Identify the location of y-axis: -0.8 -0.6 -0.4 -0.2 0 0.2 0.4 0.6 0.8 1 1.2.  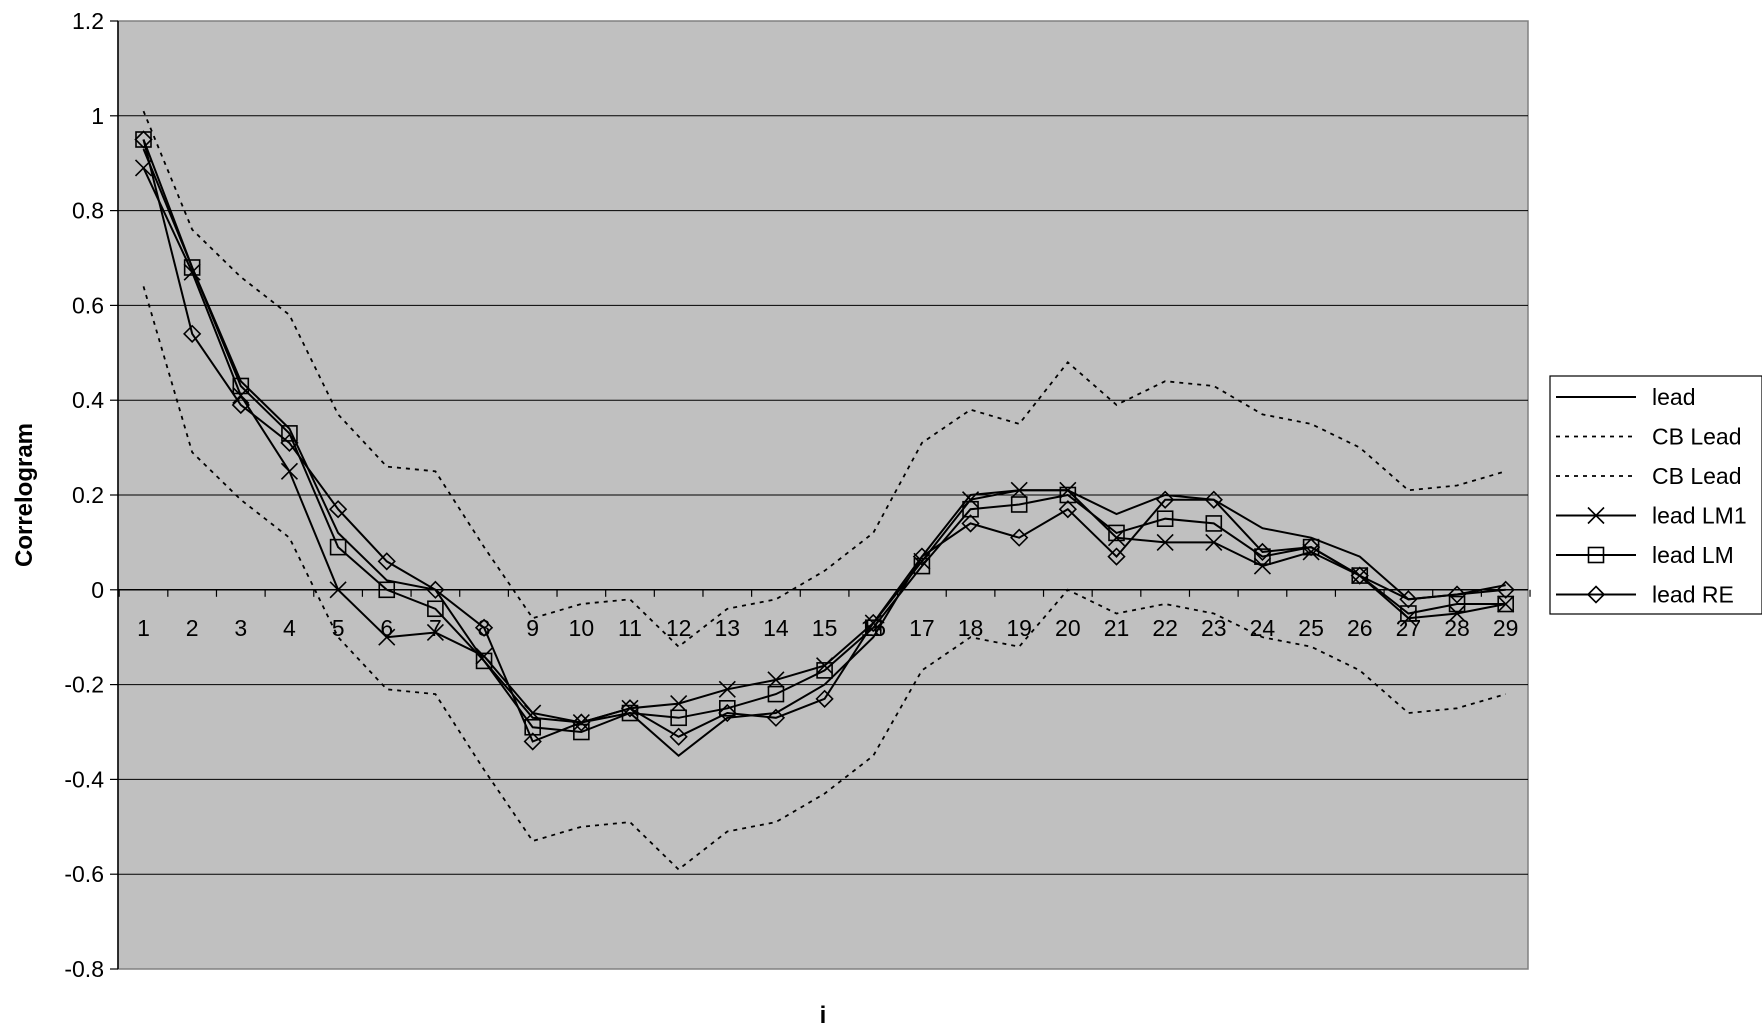
(91, 495).